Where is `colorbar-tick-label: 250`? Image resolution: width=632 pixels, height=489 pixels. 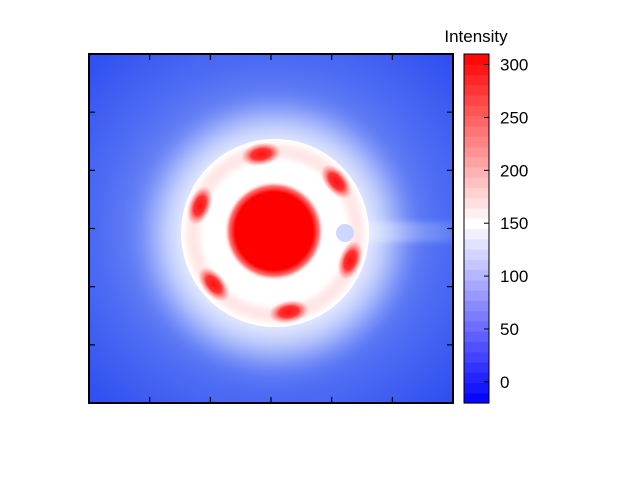 colorbar-tick-label: 250 is located at coordinates (514, 117).